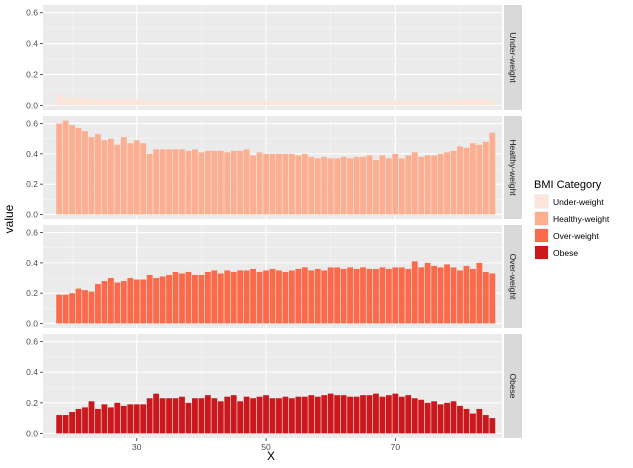 The height and width of the screenshot is (468, 633). I want to click on y-tick-label: 0.0, so click(32, 214).